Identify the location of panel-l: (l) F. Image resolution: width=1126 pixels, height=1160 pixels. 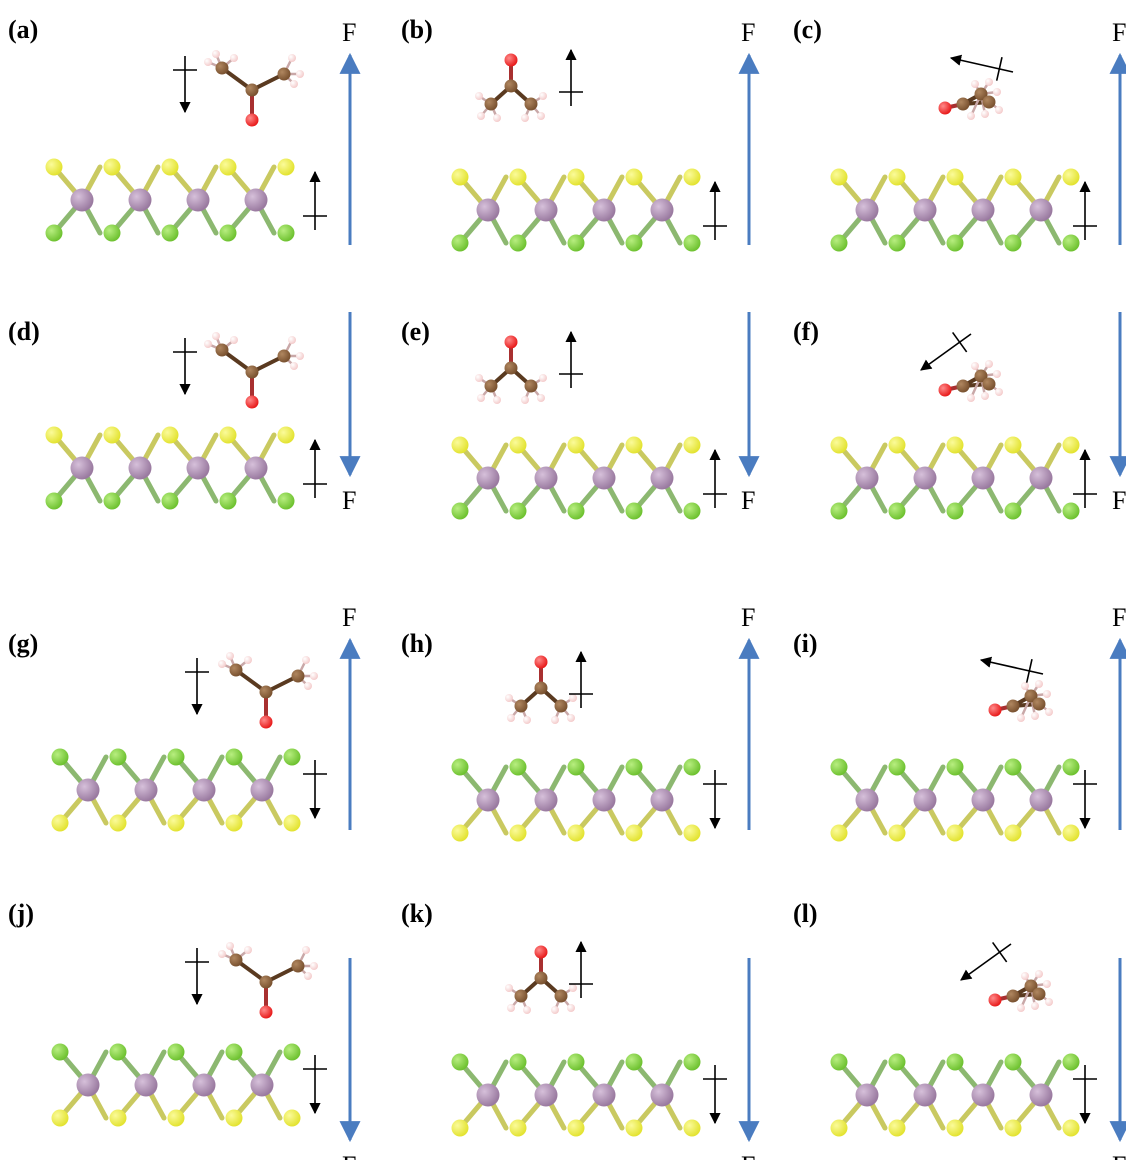
(959, 1029).